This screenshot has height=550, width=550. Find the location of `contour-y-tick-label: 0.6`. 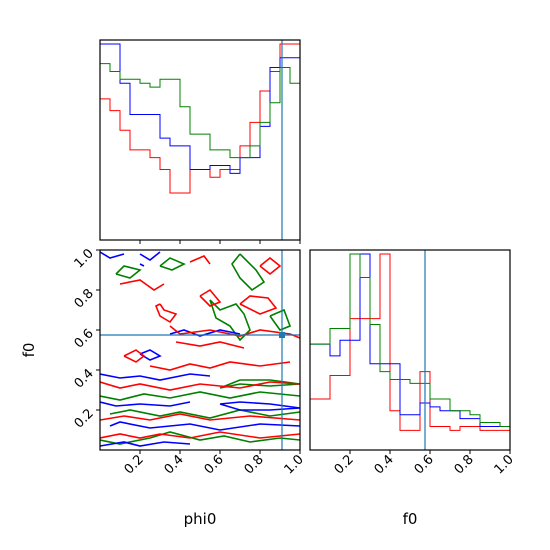

contour-y-tick-label: 0.6 is located at coordinates (84, 338).